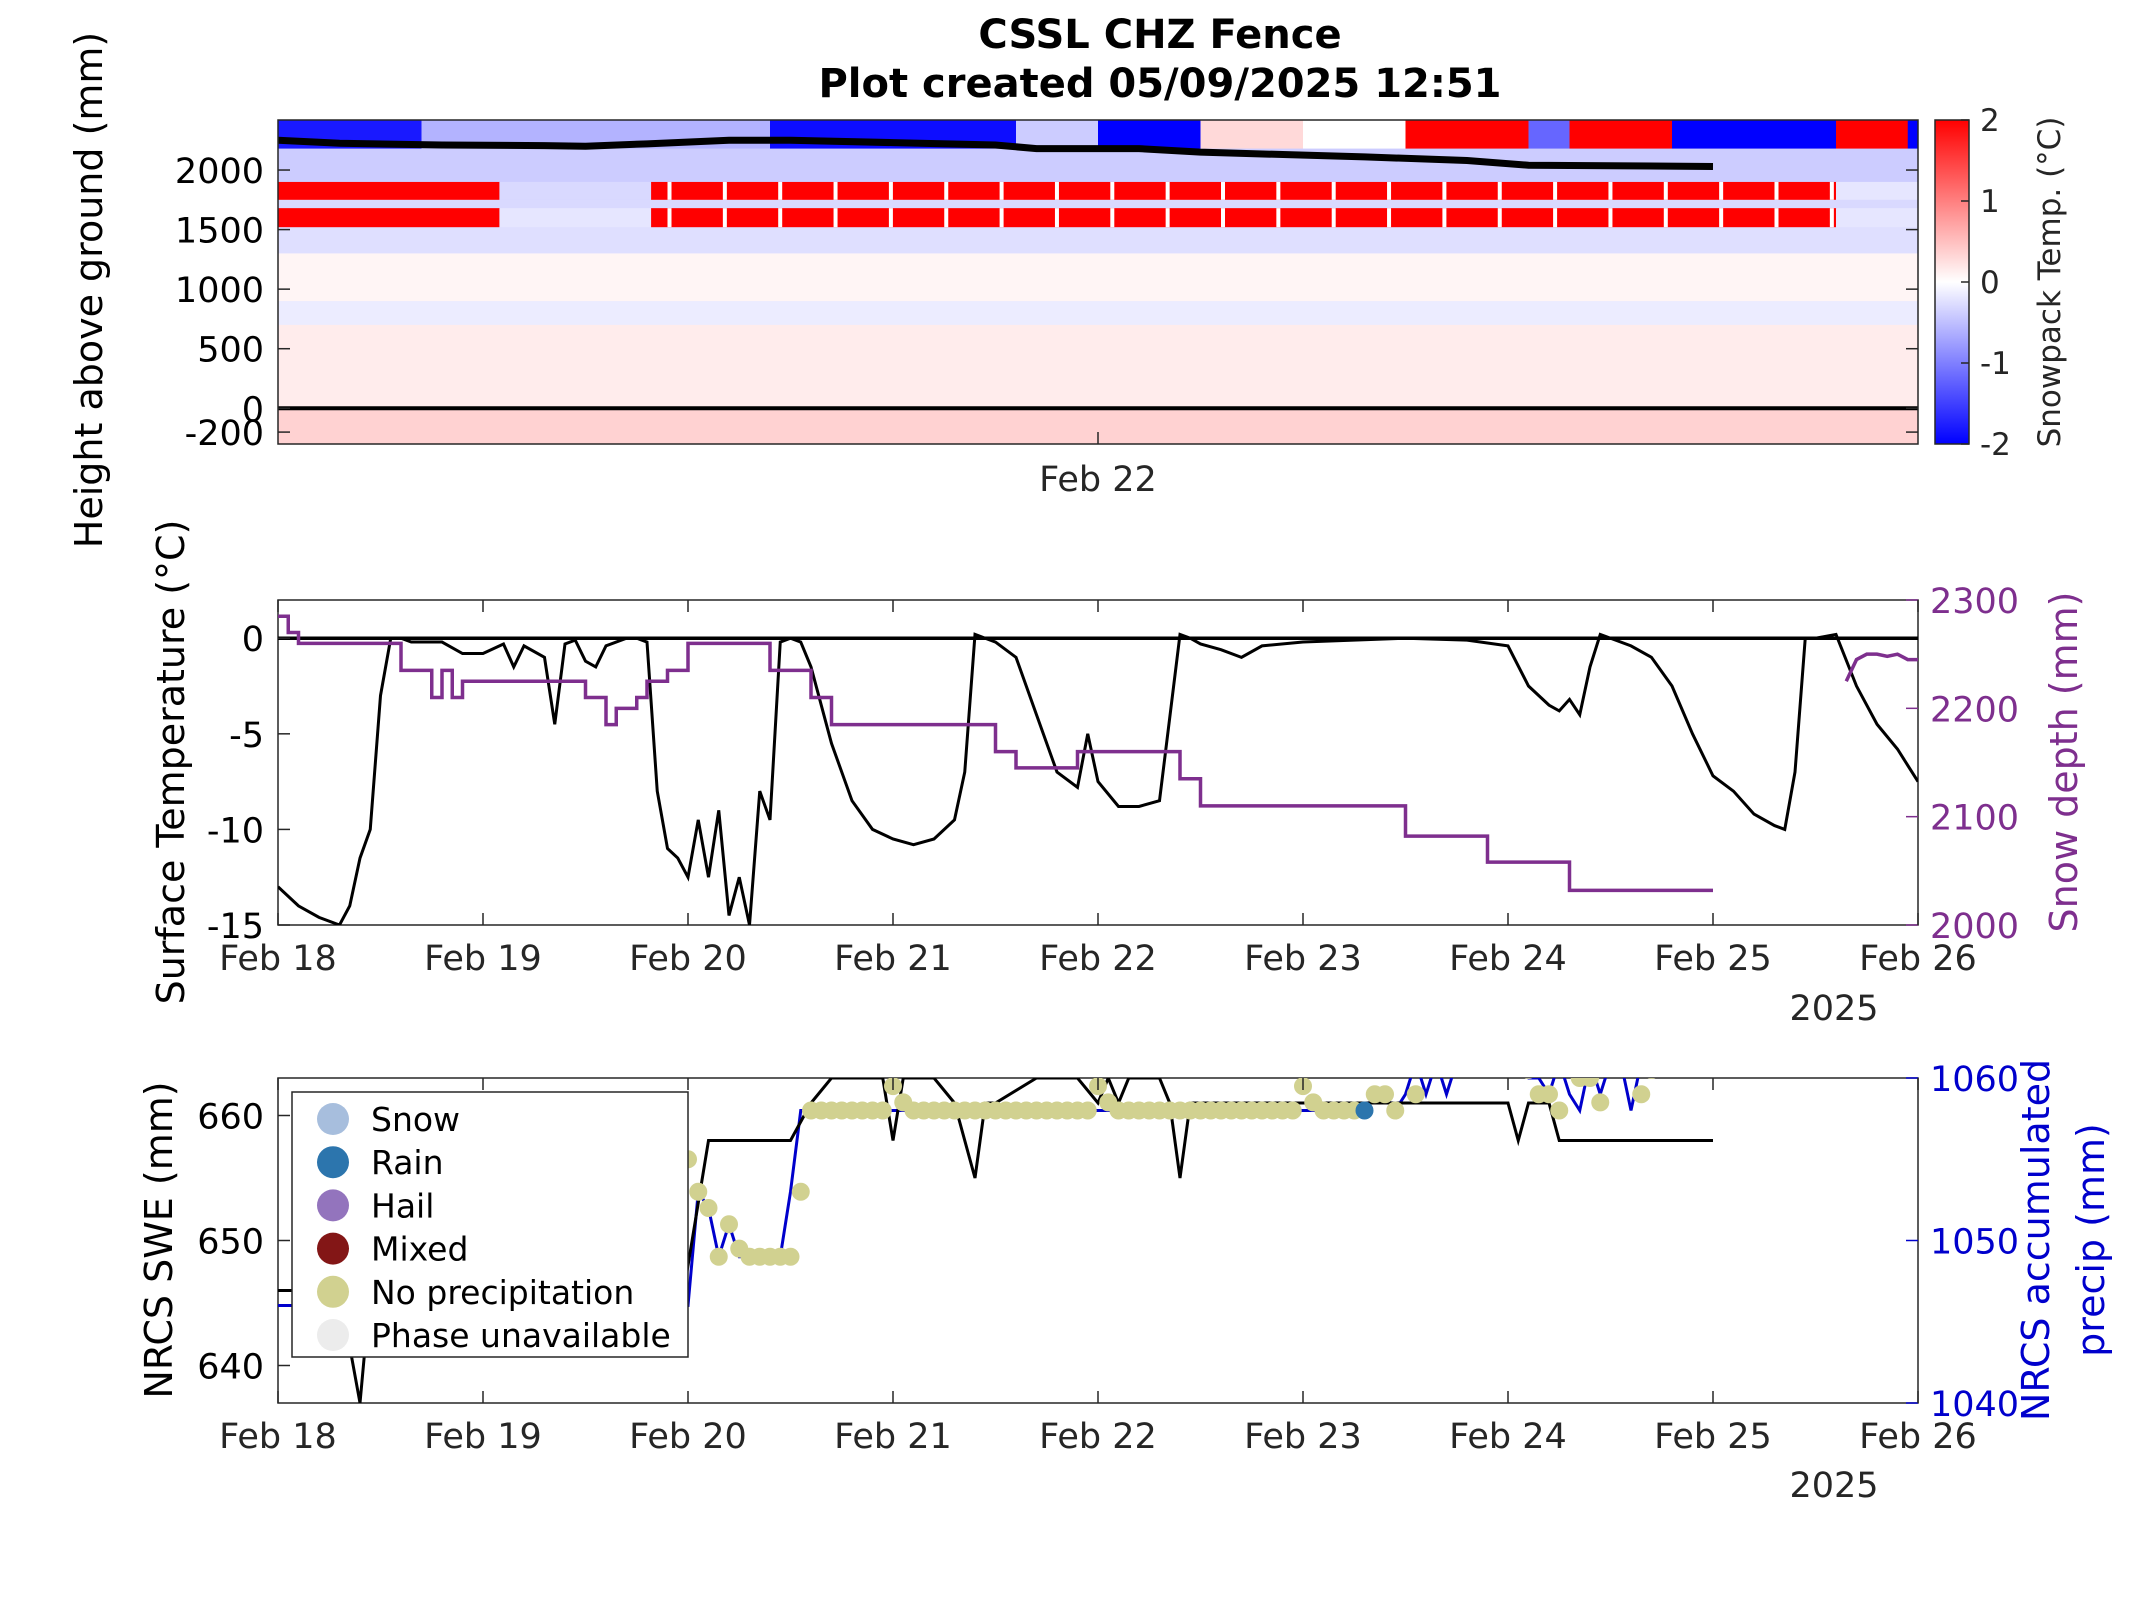 Image resolution: width=2133 pixels, height=1600 pixels. I want to click on surface-temp-plot-area, so click(1098, 769).